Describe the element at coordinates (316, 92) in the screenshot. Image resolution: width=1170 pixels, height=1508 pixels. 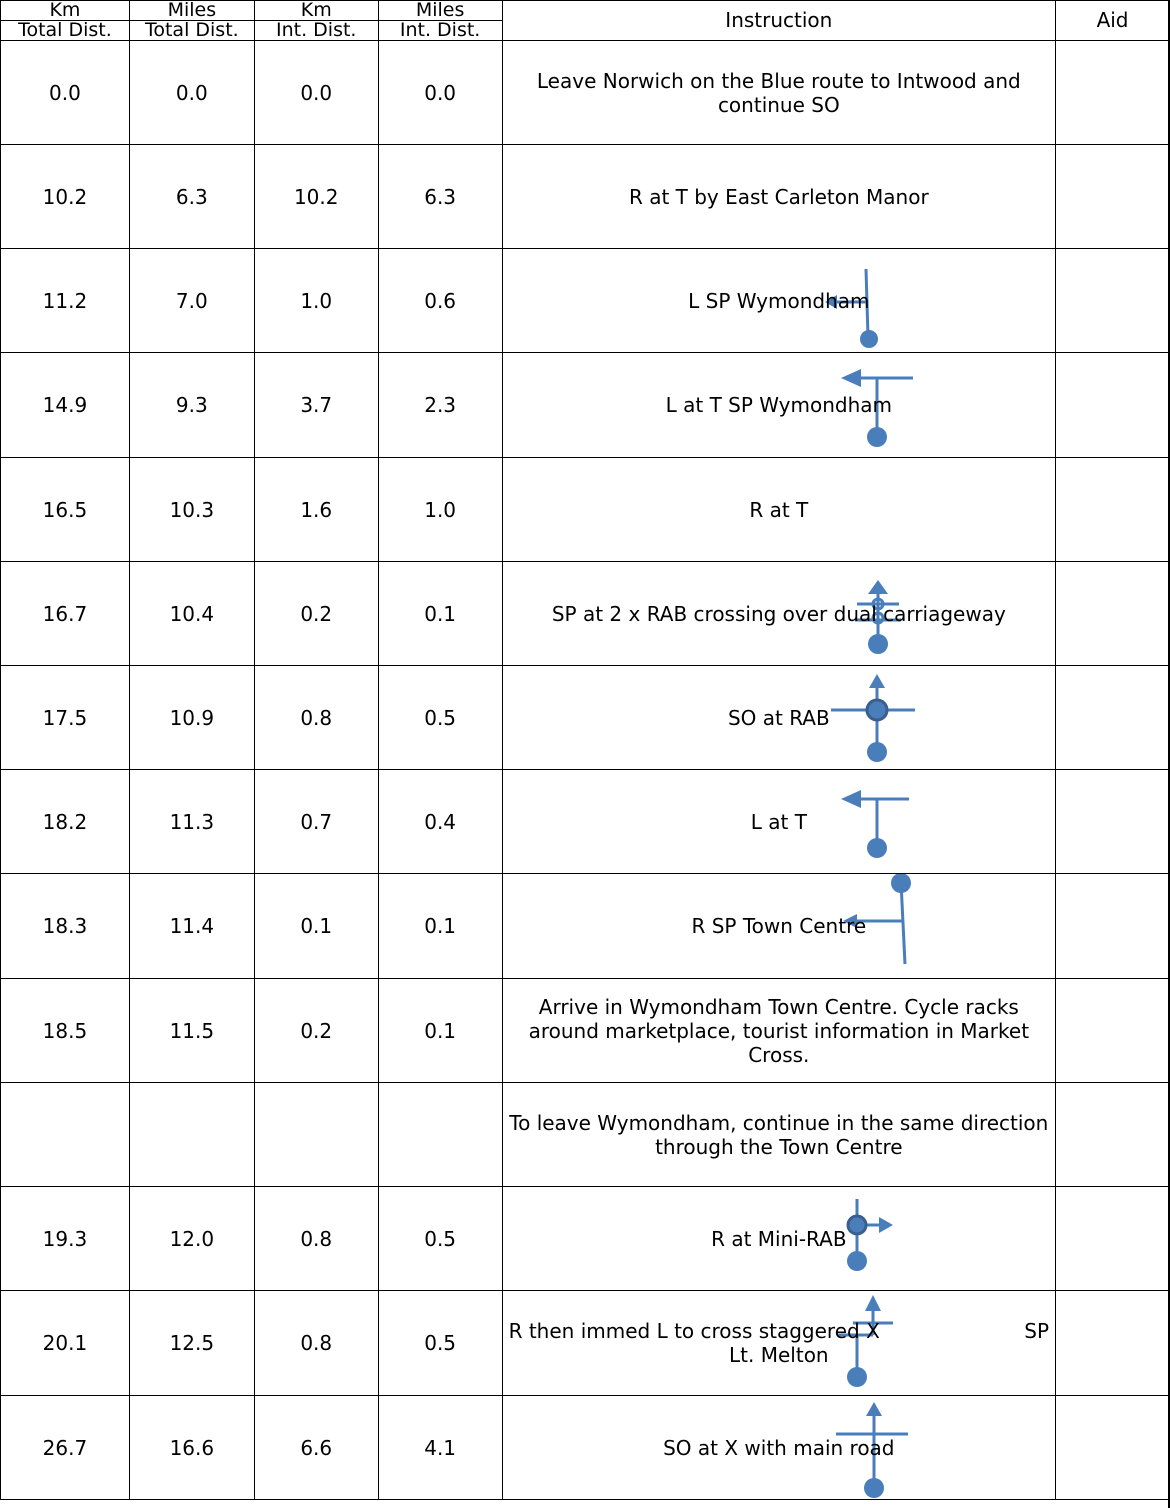
I see `km-int-cell: 0.0` at that location.